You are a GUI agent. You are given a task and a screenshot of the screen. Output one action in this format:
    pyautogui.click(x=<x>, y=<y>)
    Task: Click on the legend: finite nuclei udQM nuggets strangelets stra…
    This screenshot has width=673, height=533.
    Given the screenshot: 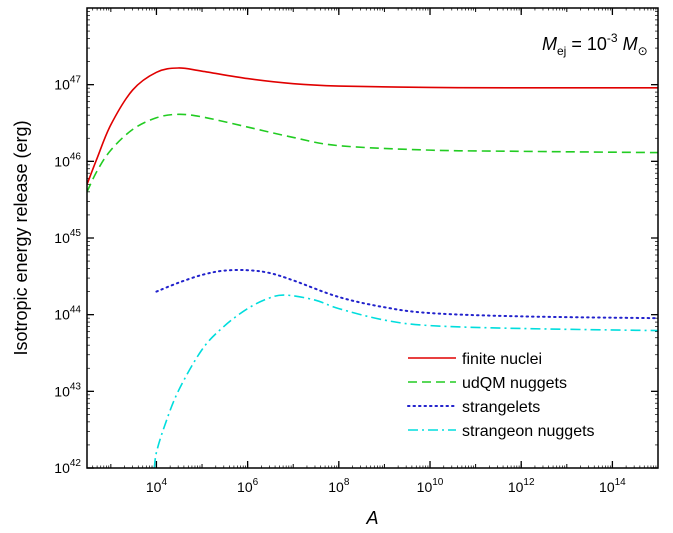 What is the action you would take?
    pyautogui.click(x=501, y=395)
    